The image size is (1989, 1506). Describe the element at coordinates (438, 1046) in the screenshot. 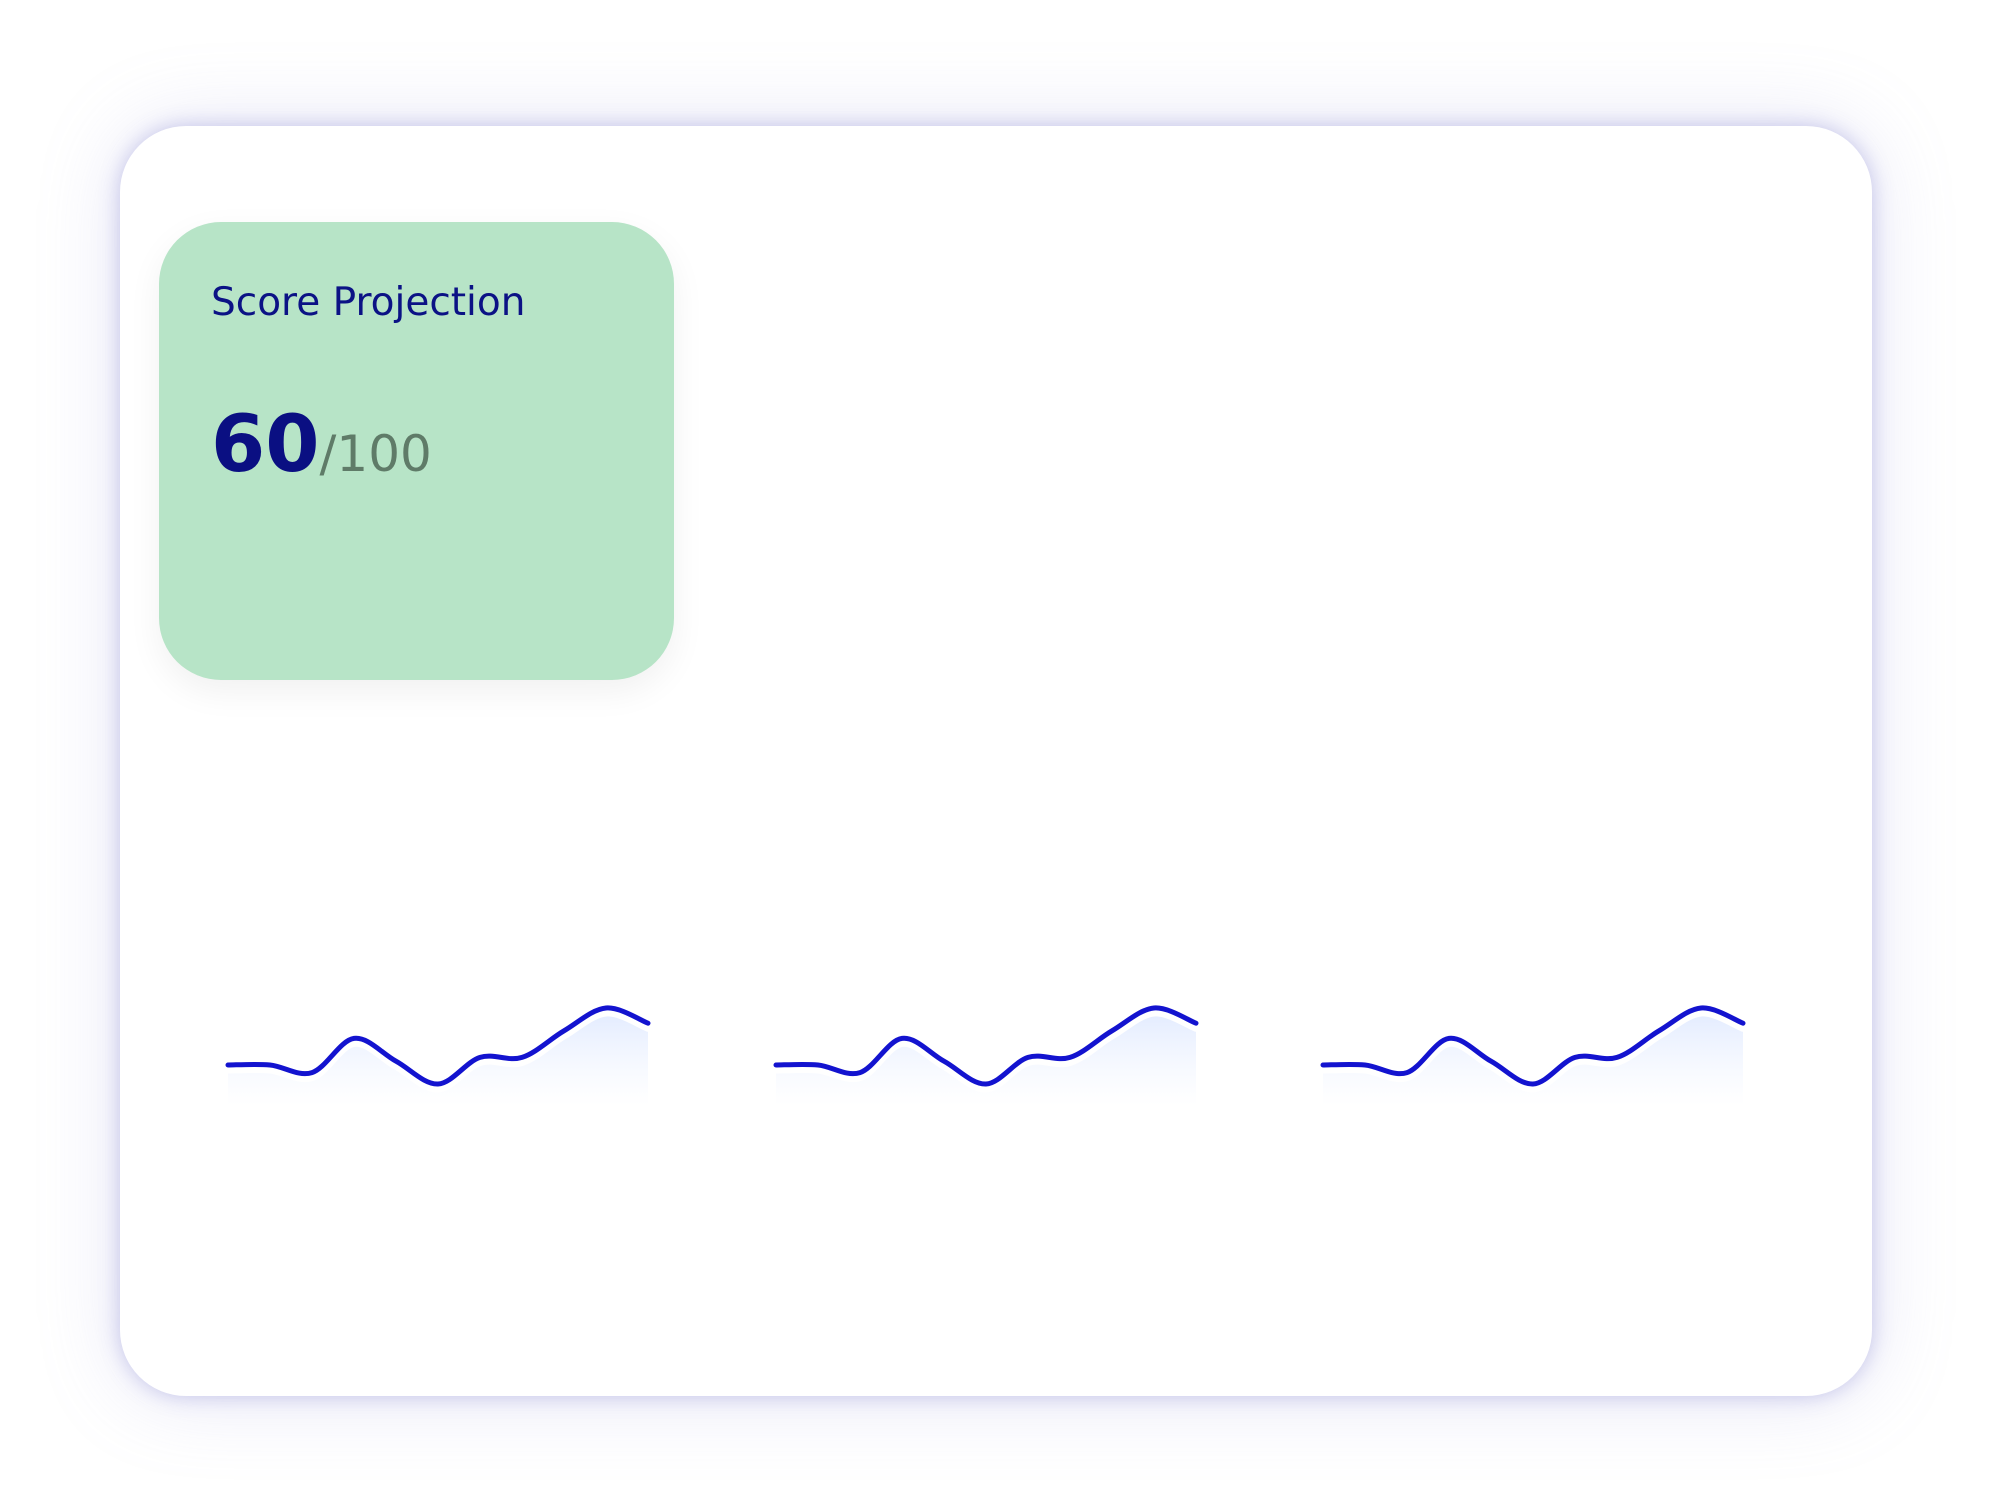

I see `sparkline-1-line` at that location.